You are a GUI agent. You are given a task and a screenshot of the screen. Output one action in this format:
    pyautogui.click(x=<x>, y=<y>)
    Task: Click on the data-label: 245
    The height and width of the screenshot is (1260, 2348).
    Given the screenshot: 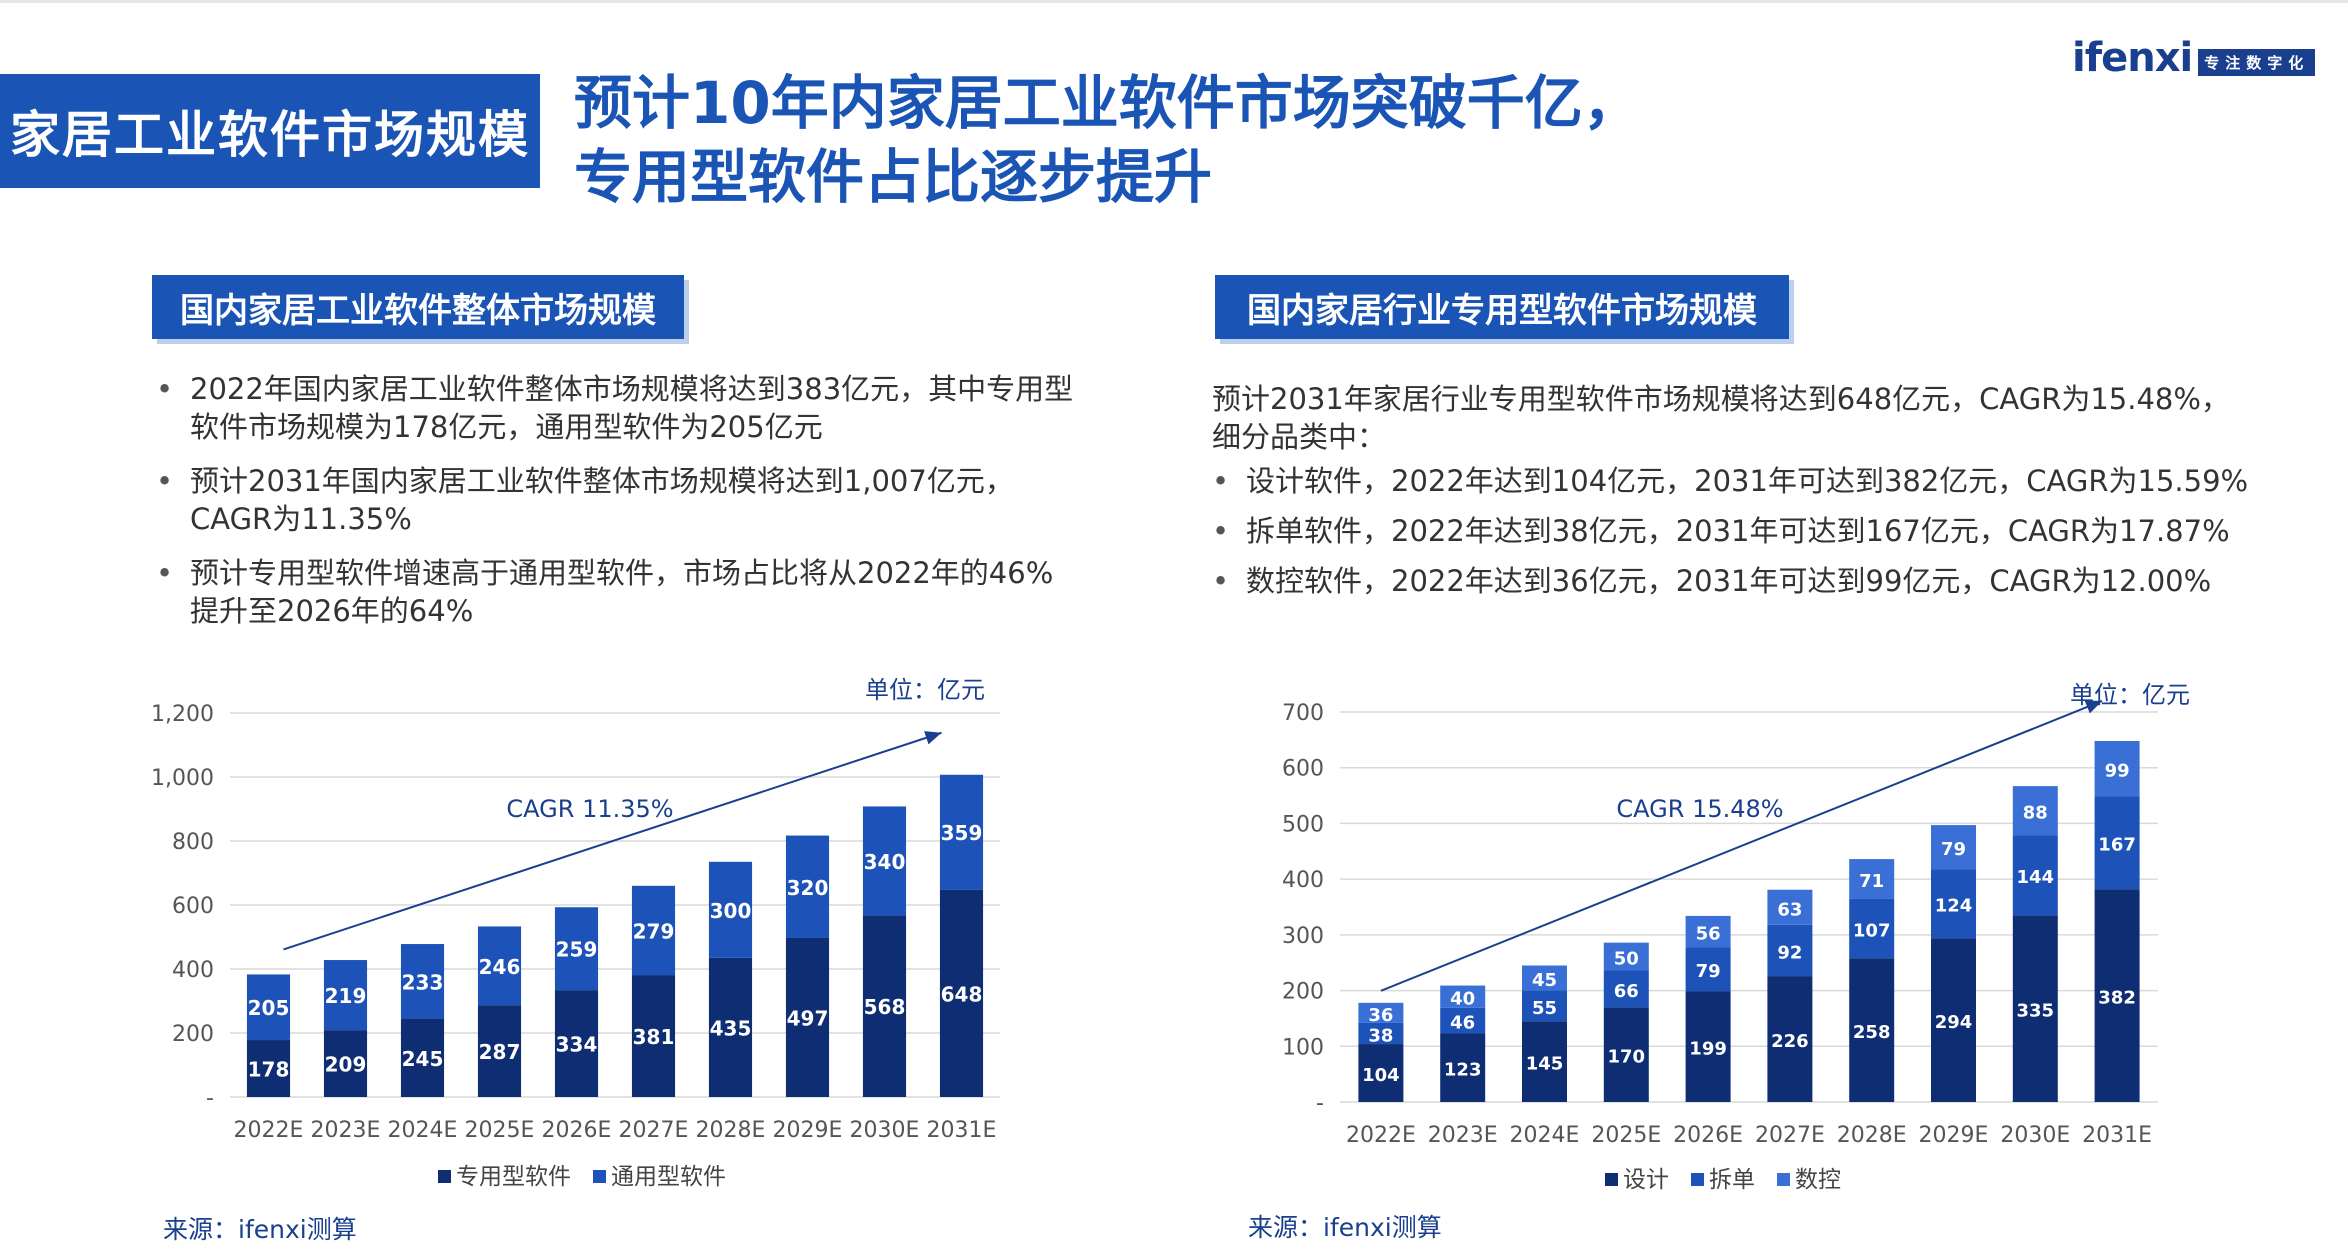 What is the action you would take?
    pyautogui.click(x=423, y=1059)
    